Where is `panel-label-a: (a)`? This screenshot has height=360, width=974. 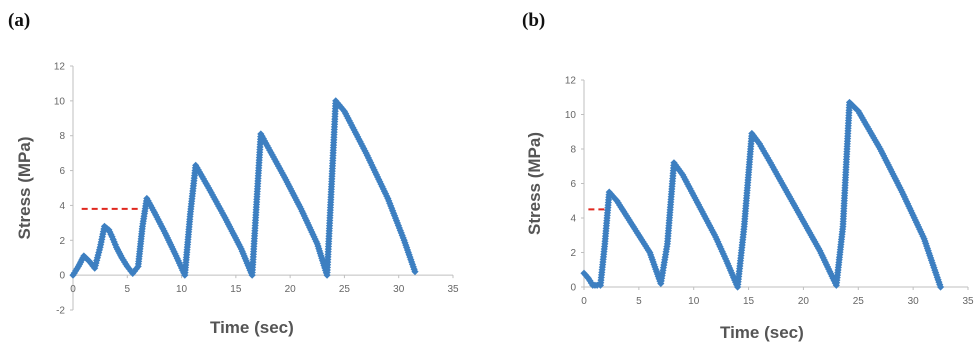
panel-label-a: (a) is located at coordinates (19, 20).